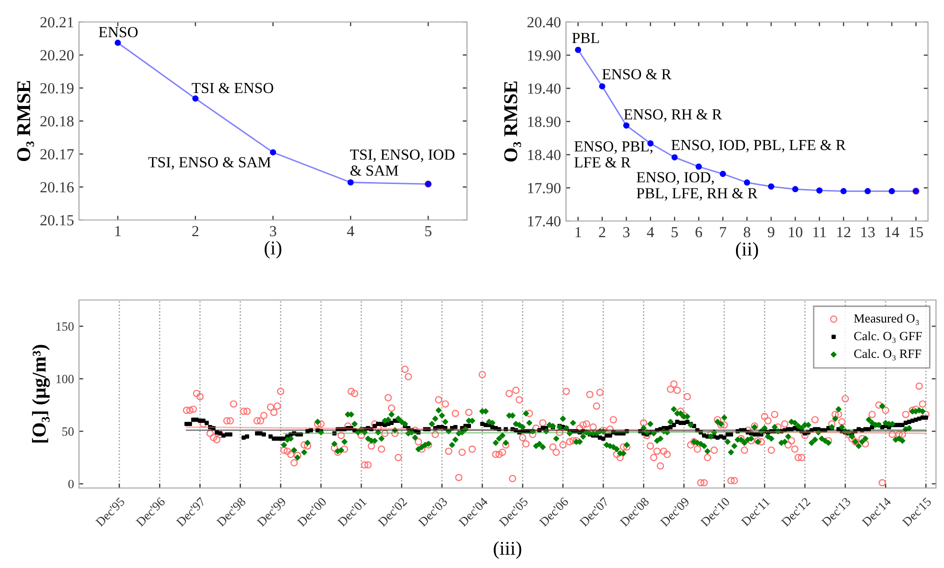 Image resolution: width=944 pixels, height=568 pixels. Describe the element at coordinates (697, 186) in the screenshot. I see `annotation: ENSO, IOD, PBL, LFE, RH & R` at that location.